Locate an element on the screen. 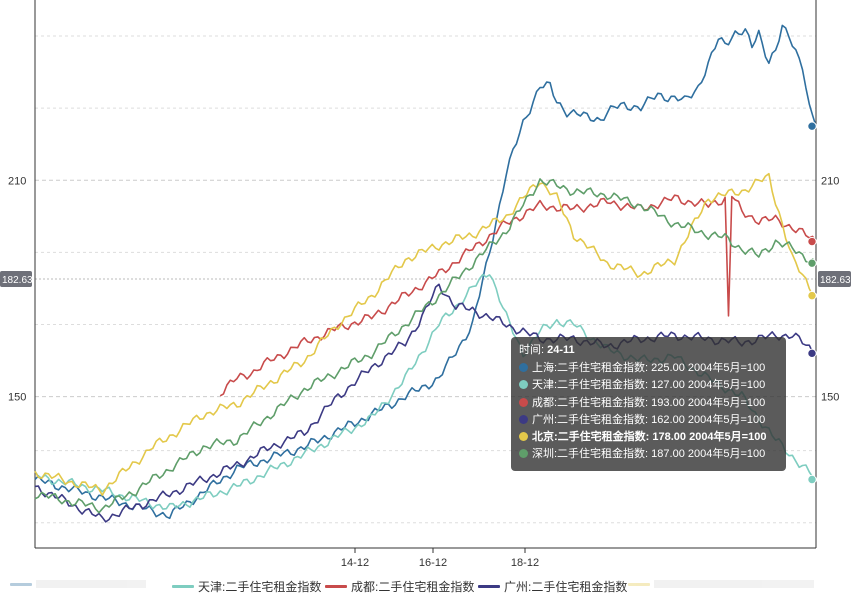 This screenshot has height=602, width=851. x-tick-label: 18-12 is located at coordinates (525, 563).